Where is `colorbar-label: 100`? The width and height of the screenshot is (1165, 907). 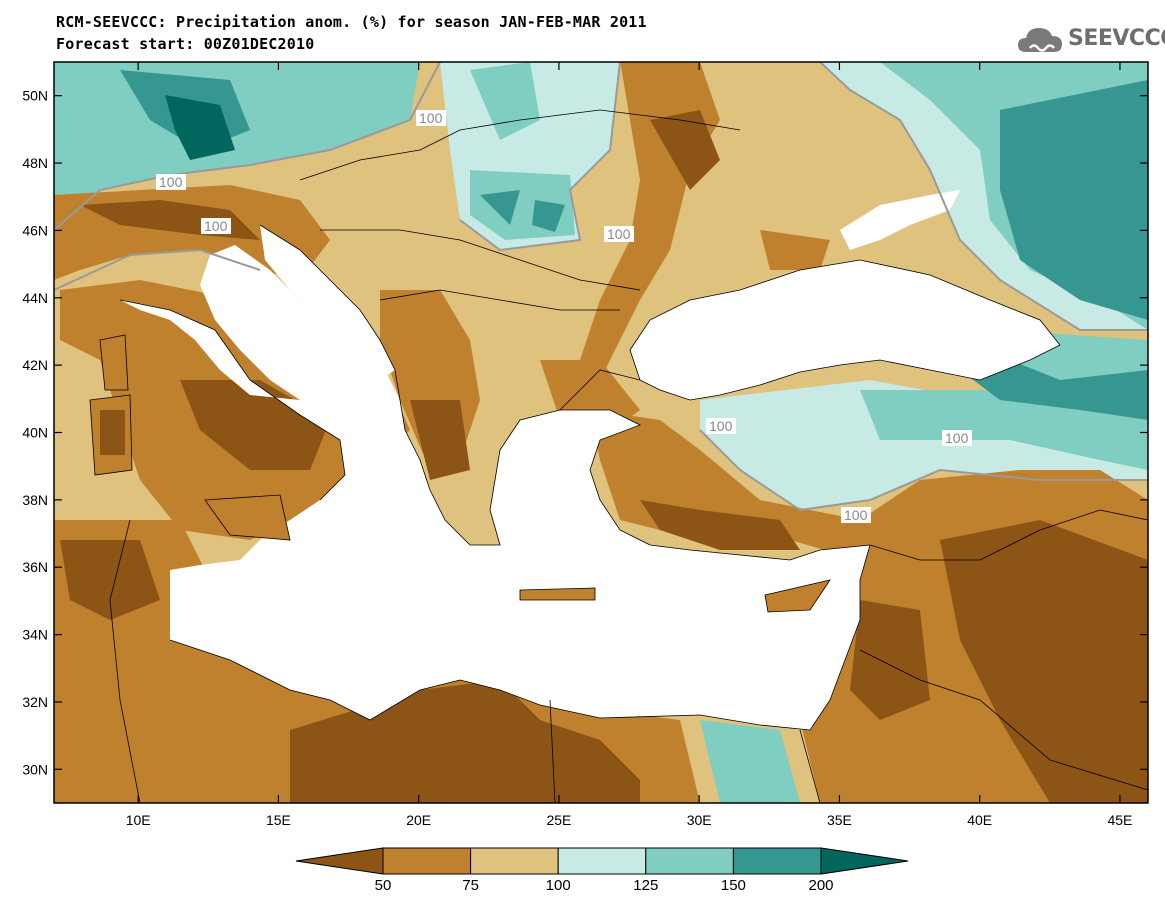
colorbar-label: 100 is located at coordinates (558, 885).